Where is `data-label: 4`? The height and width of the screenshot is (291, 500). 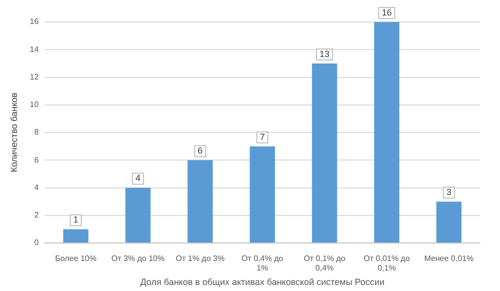 data-label: 4 is located at coordinates (137, 178).